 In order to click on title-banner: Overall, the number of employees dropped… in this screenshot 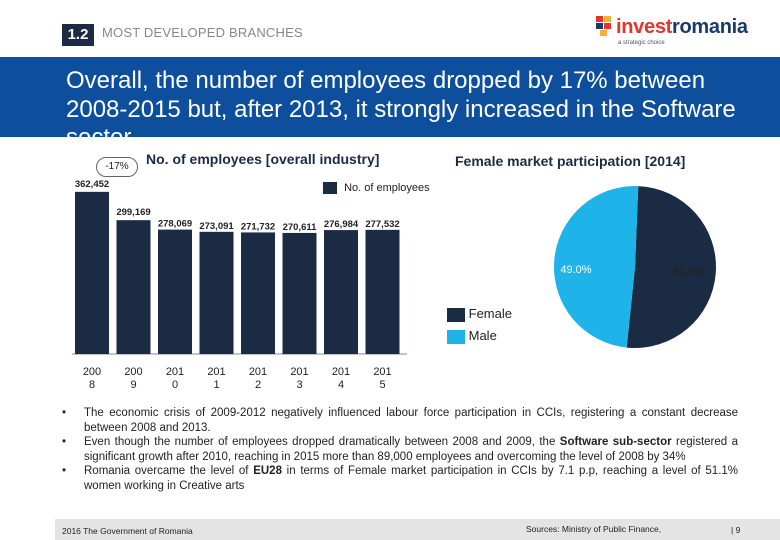, I will do `click(390, 97)`.